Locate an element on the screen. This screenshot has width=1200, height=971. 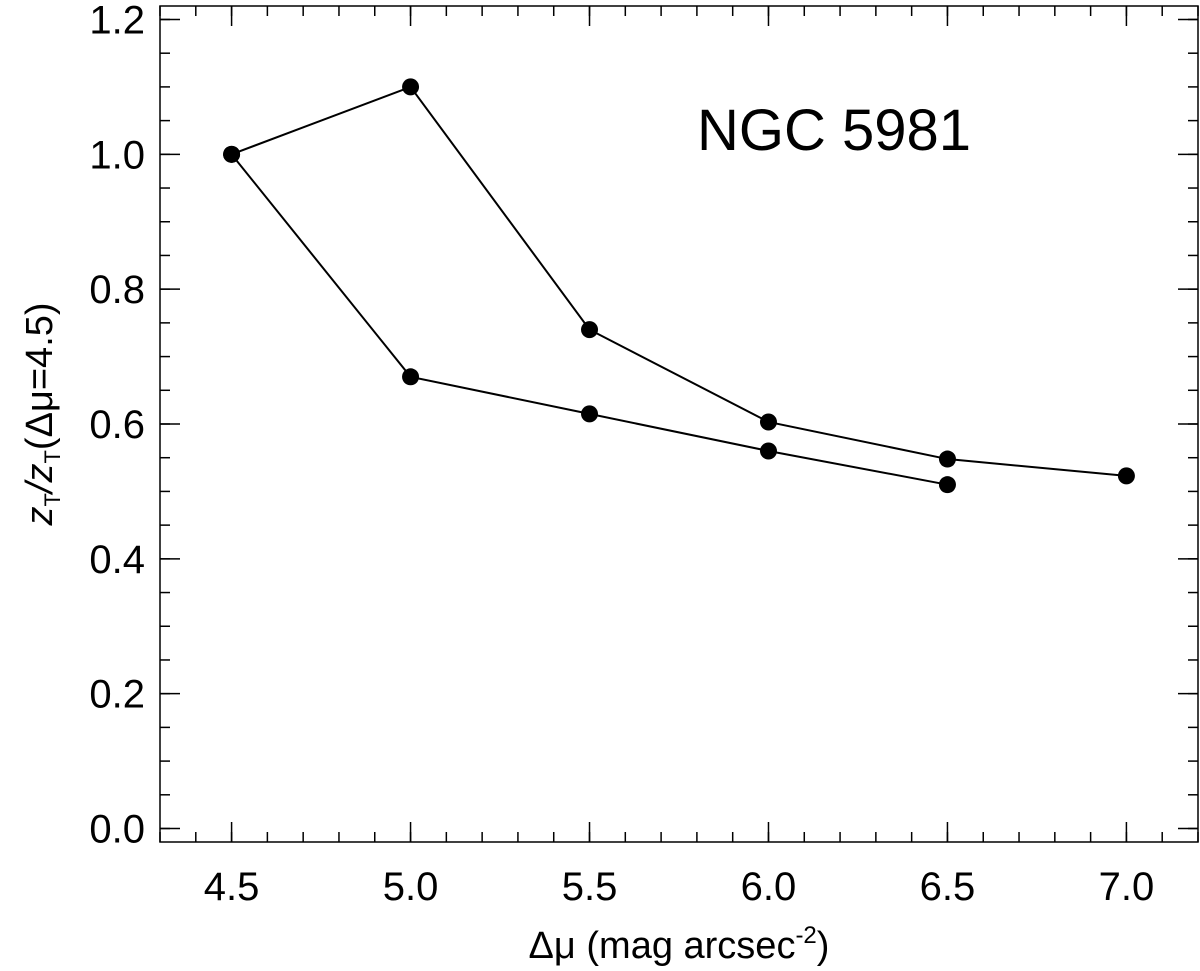
y-axis-title-mid: /z is located at coordinates (40, 480).